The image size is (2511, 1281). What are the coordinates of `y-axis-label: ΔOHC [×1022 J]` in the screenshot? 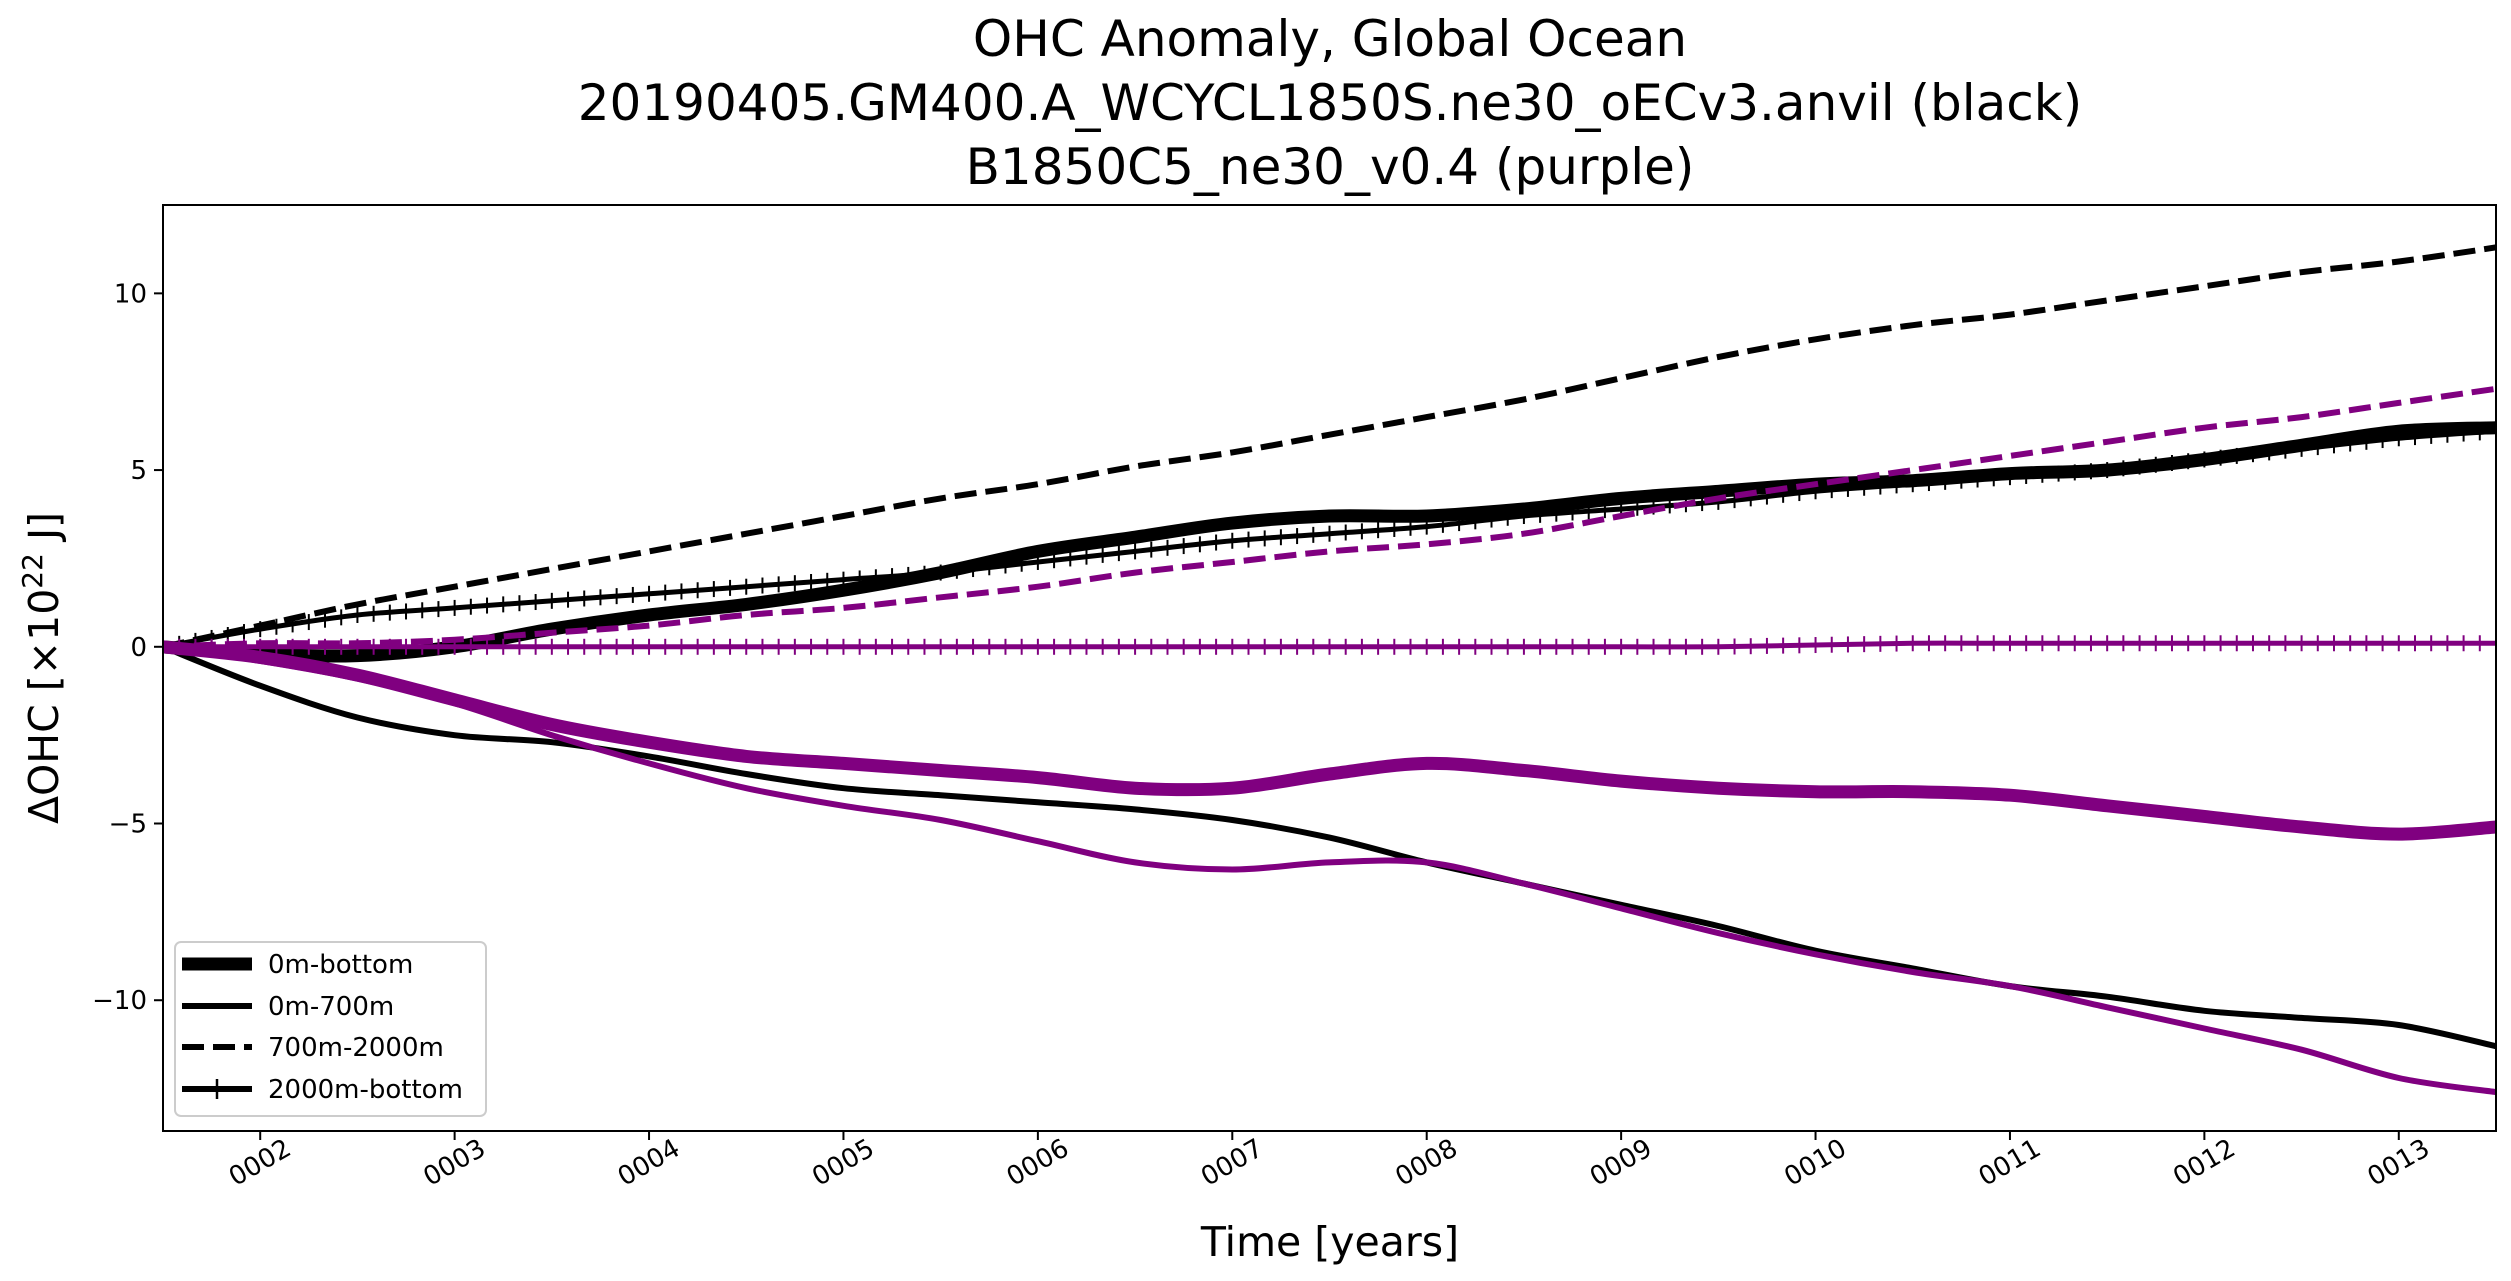 It's located at (42, 668).